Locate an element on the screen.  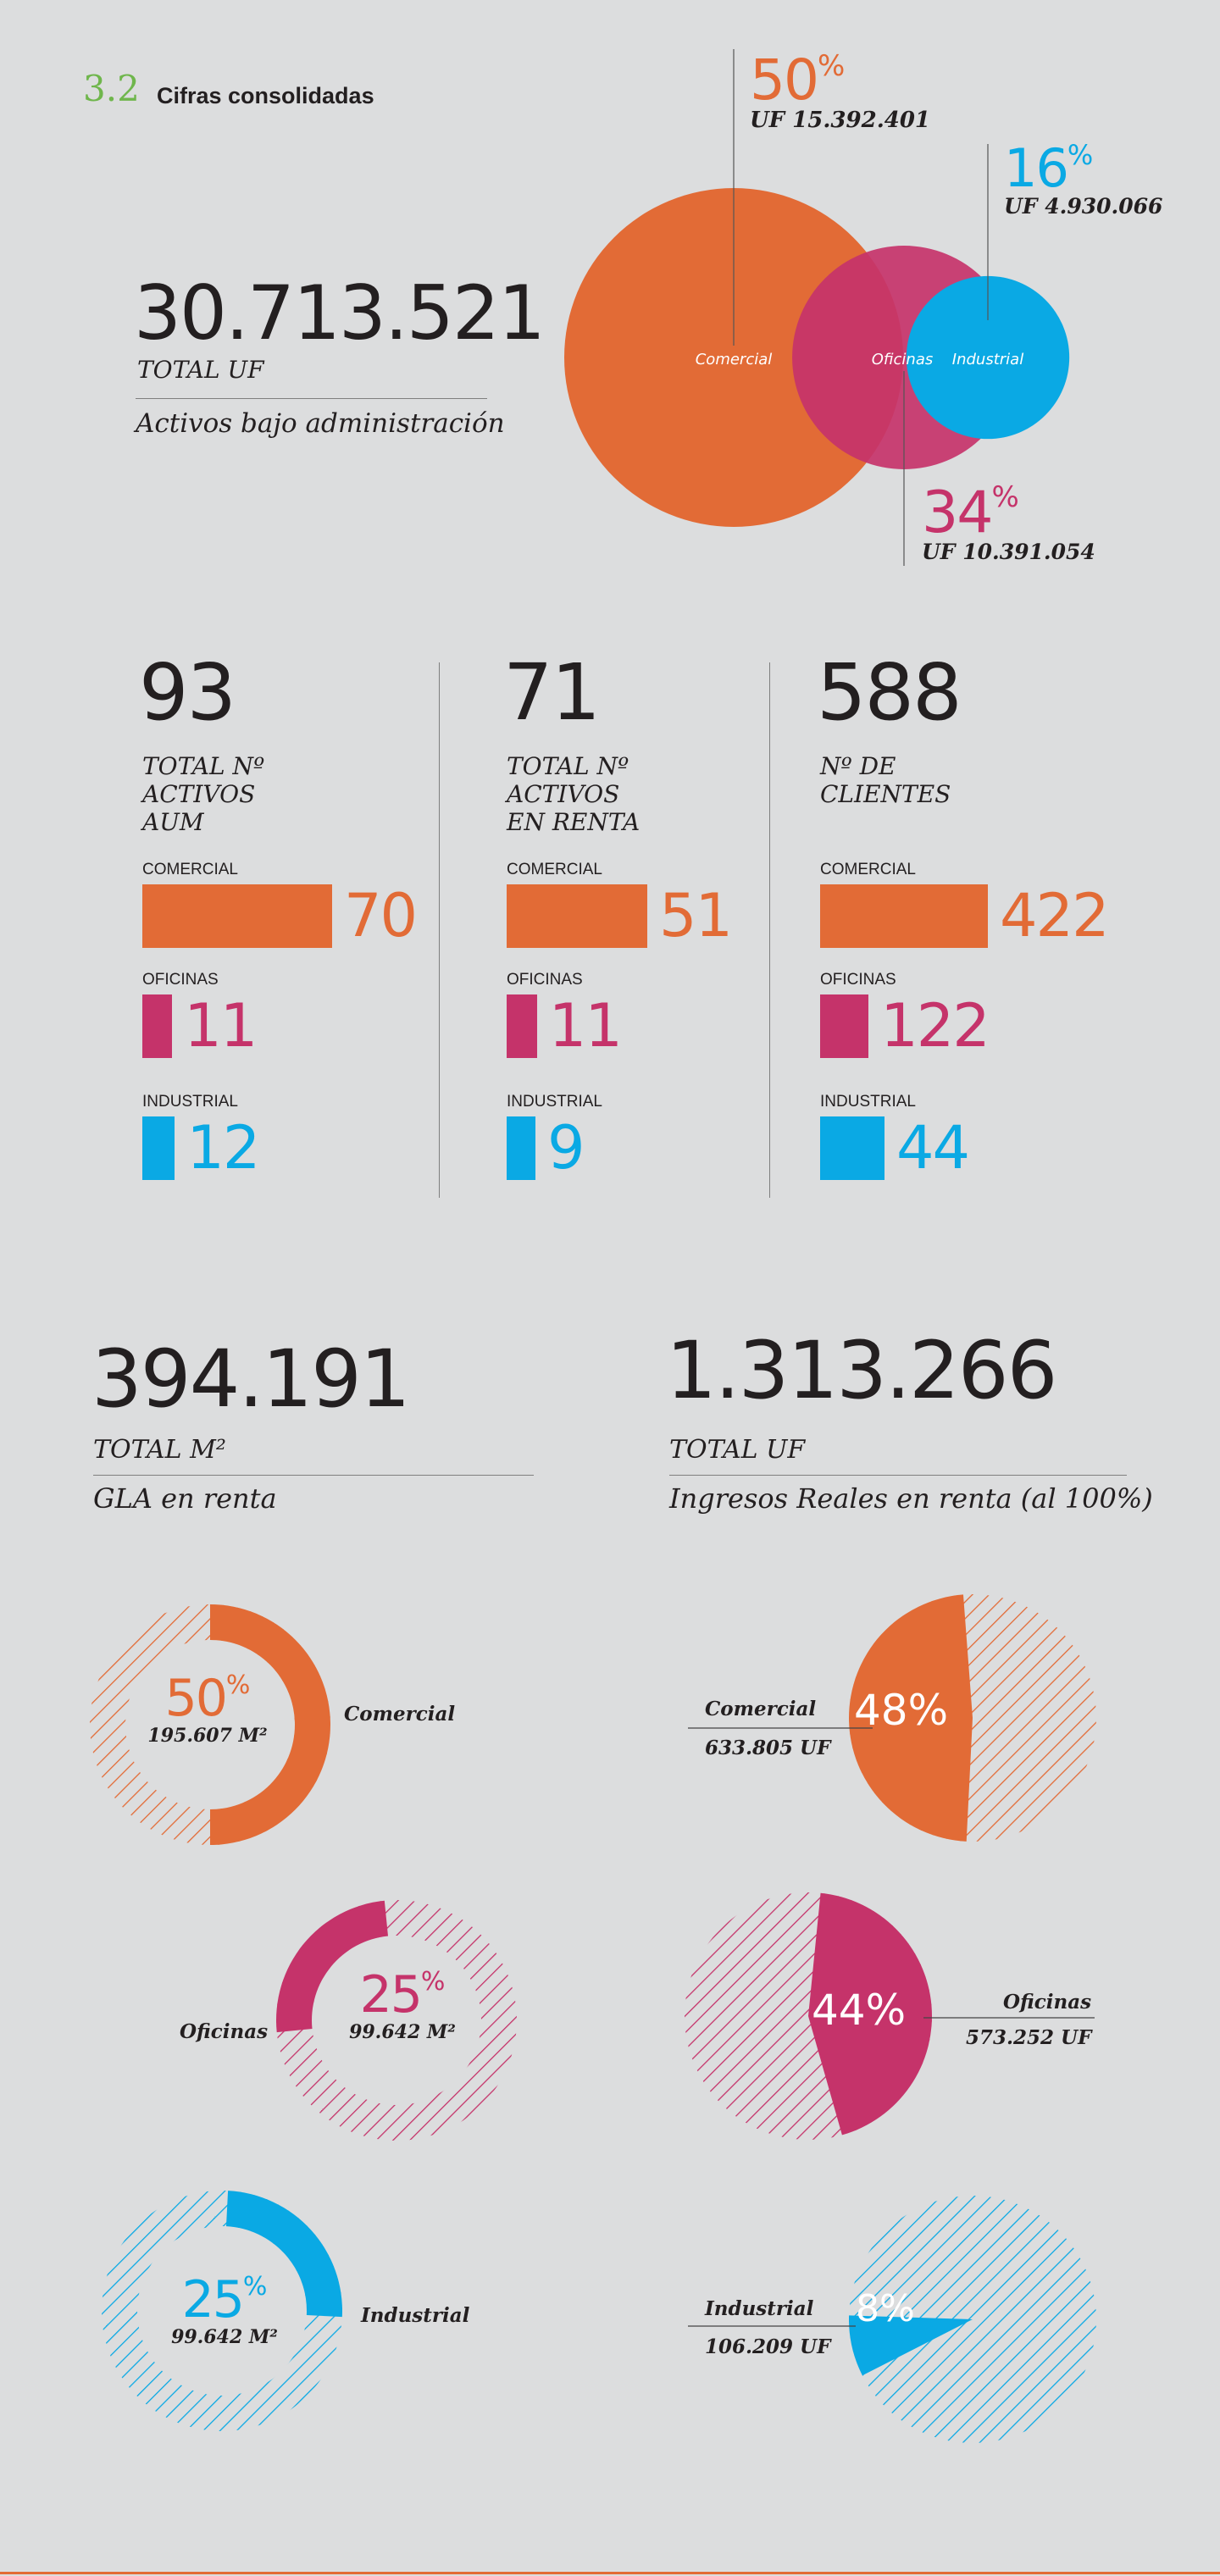
ing-comercial-pct: 48% is located at coordinates (901, 1710).